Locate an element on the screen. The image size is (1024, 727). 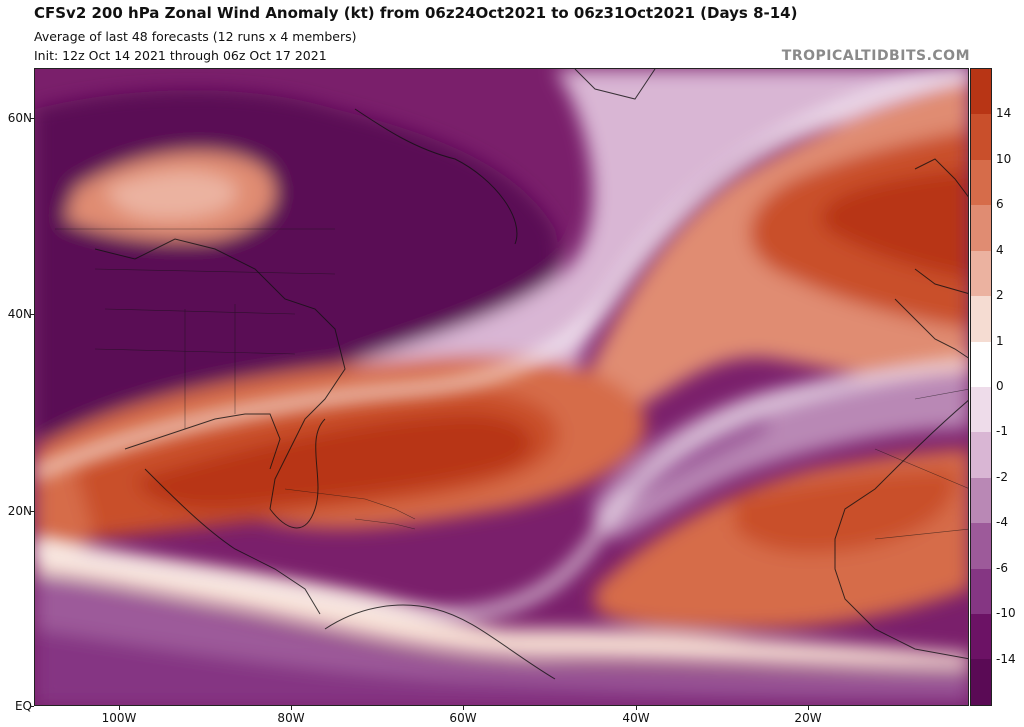
colorbar-label: -1 is located at coordinates (1002, 431).